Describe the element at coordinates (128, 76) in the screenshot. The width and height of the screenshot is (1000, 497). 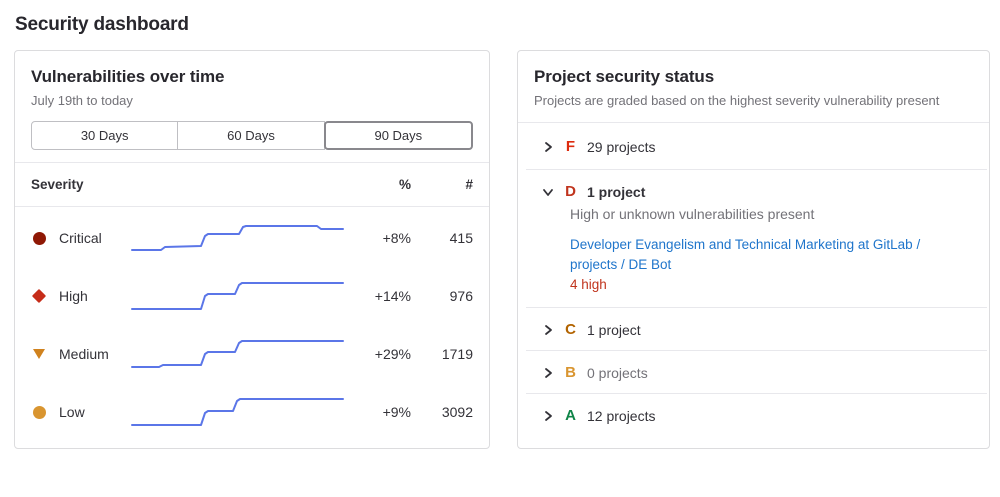
I see `vuln-card-title: Vulnerabilities over time` at that location.